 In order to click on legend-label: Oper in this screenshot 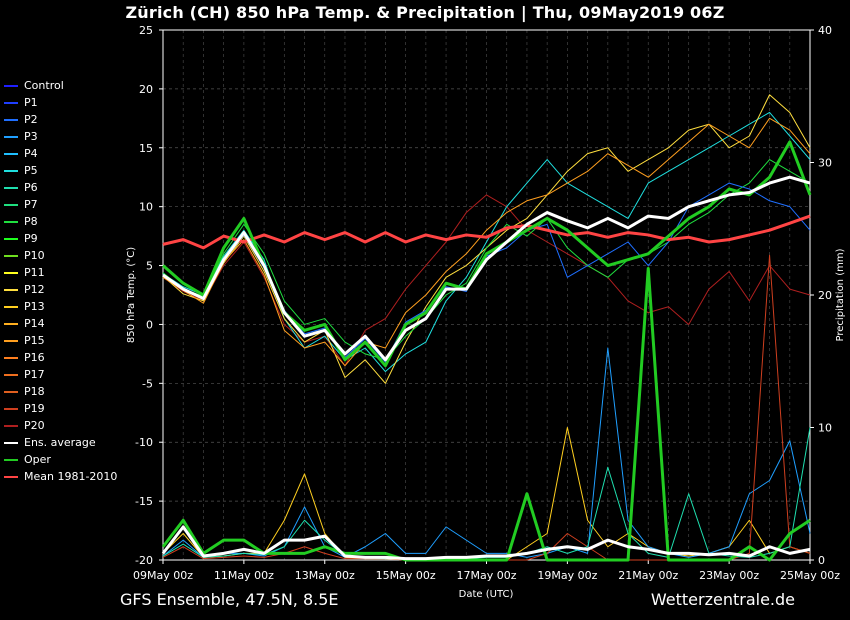, I will do `click(37, 459)`.